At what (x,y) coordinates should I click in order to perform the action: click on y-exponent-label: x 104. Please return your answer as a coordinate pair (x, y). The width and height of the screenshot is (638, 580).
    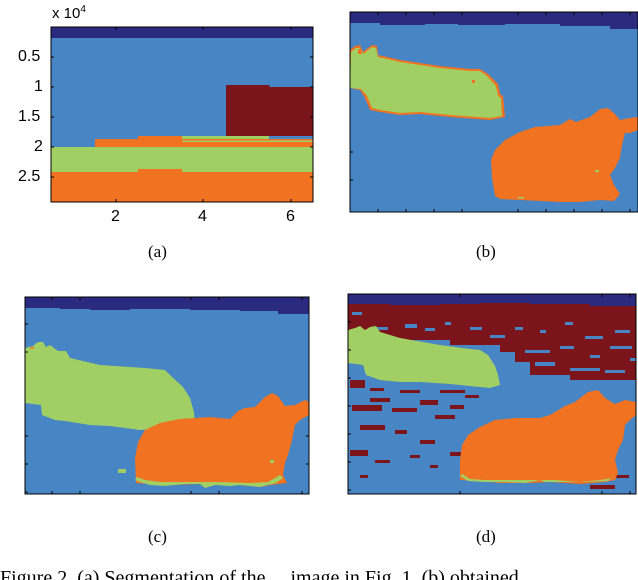
    Looking at the image, I should click on (69, 13).